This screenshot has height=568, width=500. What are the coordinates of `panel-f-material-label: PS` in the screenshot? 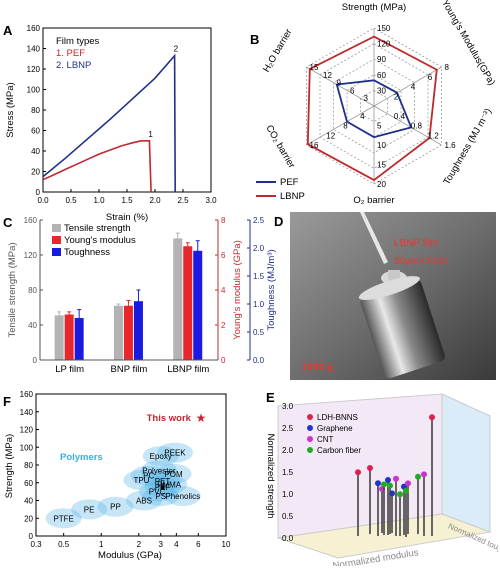 It's located at (160, 496).